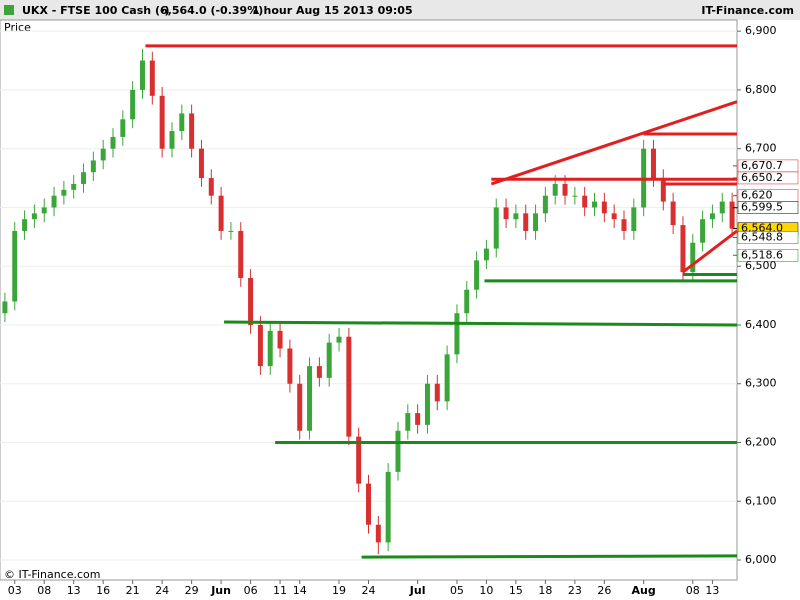  I want to click on x-tick-label: Aug, so click(644, 590).